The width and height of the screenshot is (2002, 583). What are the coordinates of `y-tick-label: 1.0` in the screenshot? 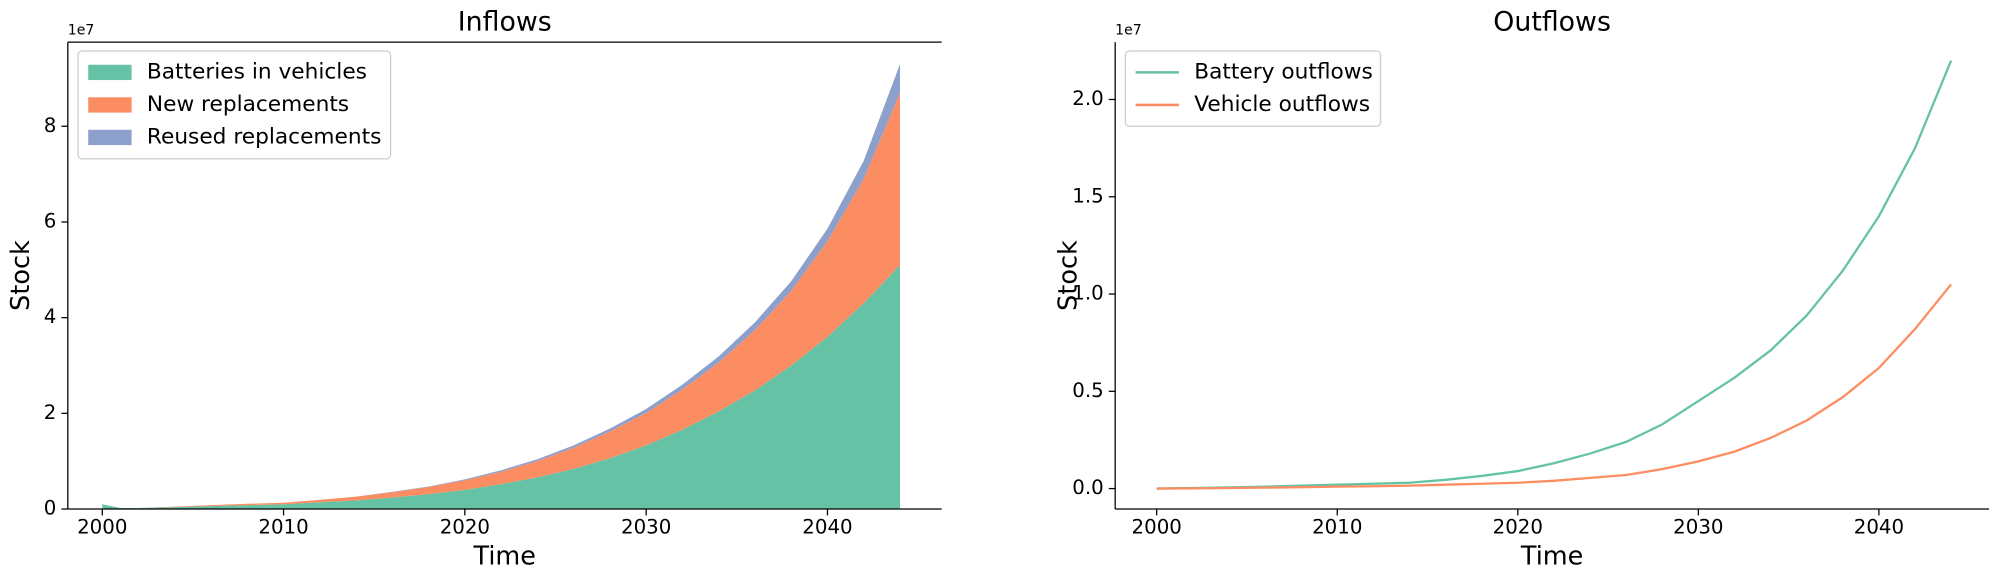 It's located at (1087, 293).